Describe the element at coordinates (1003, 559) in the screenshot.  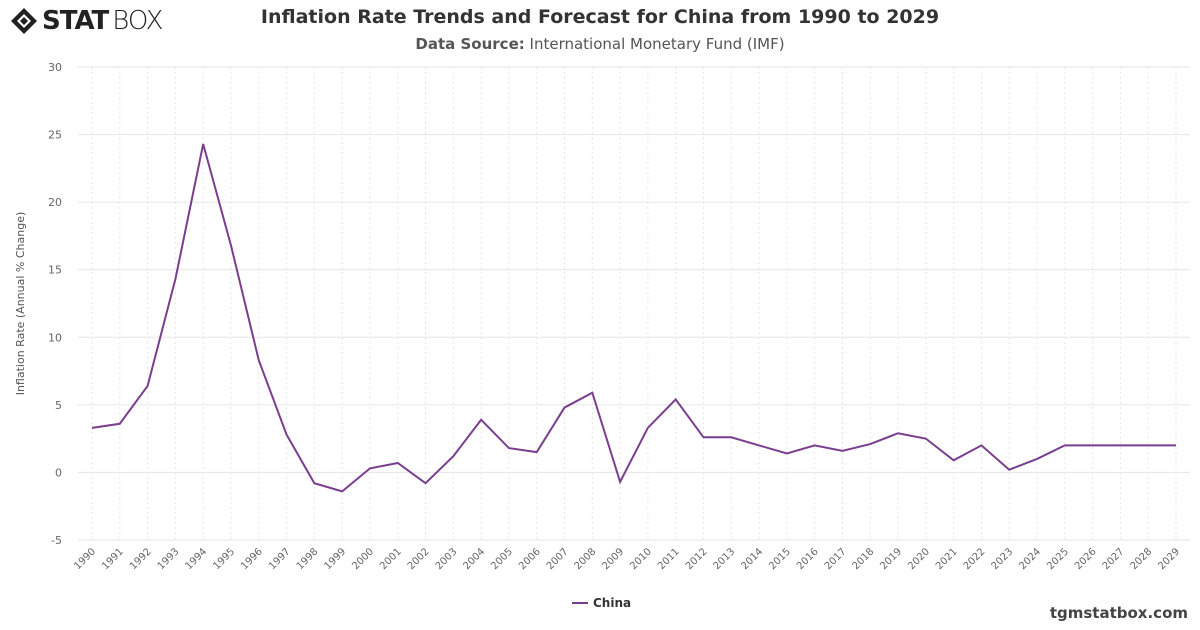
I see `x-tick-label: 2023` at that location.